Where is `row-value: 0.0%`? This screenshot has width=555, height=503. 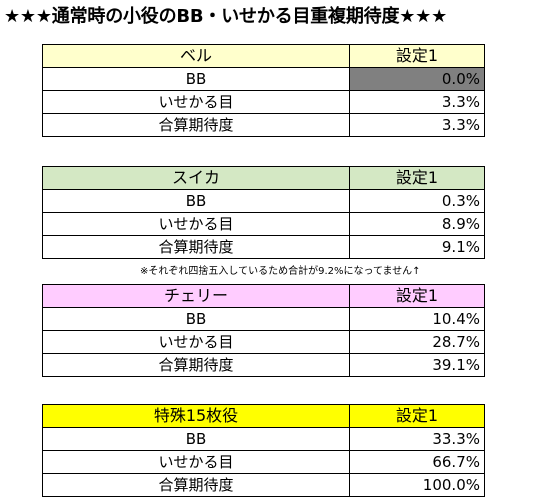
row-value: 0.0% is located at coordinates (417, 79).